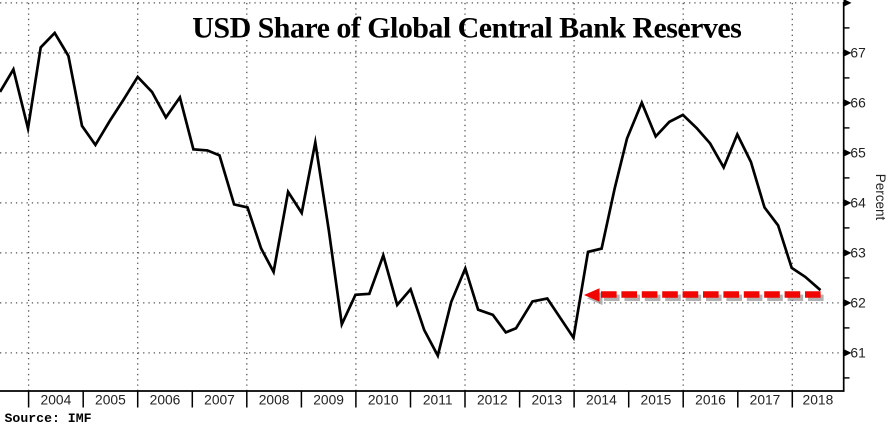  Describe the element at coordinates (858, 103) in the screenshot. I see `svg-text: 66` at that location.